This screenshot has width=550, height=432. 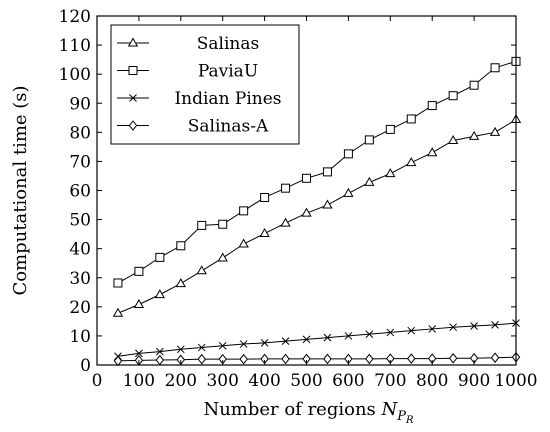 What do you see at coordinates (264, 381) in the screenshot?
I see `x-tick-label: 400` at bounding box center [264, 381].